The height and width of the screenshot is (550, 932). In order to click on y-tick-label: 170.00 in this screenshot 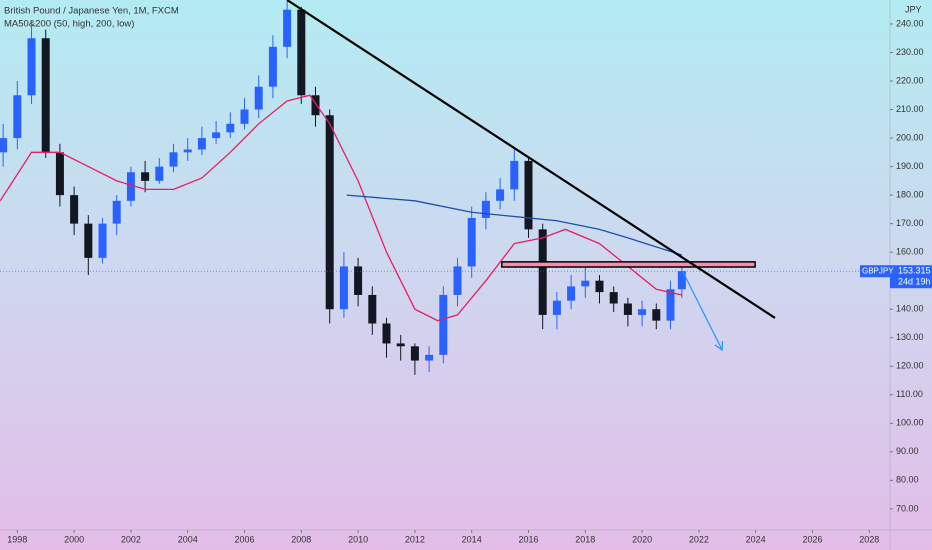, I will do `click(910, 223)`.